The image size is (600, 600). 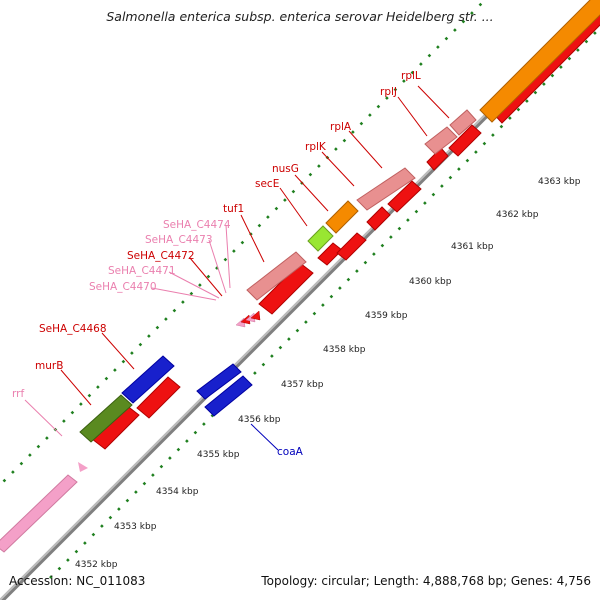 What do you see at coordinates (539, 61) in the screenshot?
I see `cds-rpoB` at bounding box center [539, 61].